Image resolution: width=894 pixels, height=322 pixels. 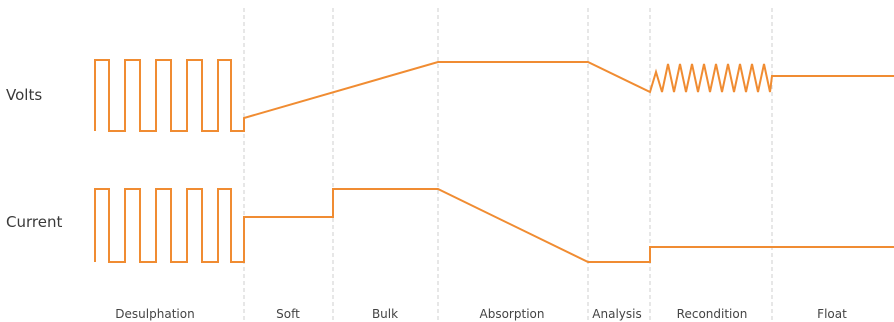 What do you see at coordinates (24, 95) in the screenshot?
I see `volts-label: Volts` at bounding box center [24, 95].